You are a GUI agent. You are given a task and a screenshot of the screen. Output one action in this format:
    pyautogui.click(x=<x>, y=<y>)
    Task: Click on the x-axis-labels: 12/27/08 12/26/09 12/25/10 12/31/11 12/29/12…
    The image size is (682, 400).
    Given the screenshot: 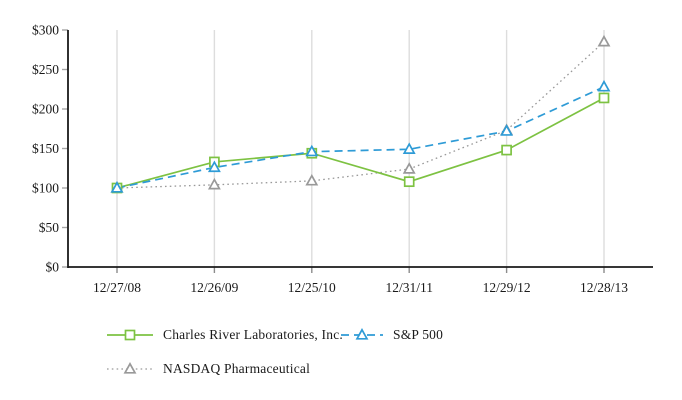 What is the action you would take?
    pyautogui.click(x=360, y=287)
    